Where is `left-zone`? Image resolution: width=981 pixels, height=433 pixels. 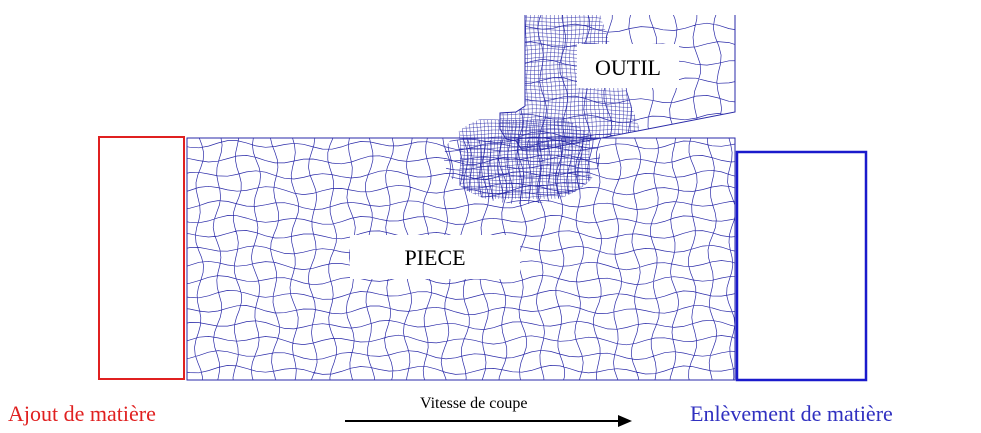
left-zone is located at coordinates (141, 258).